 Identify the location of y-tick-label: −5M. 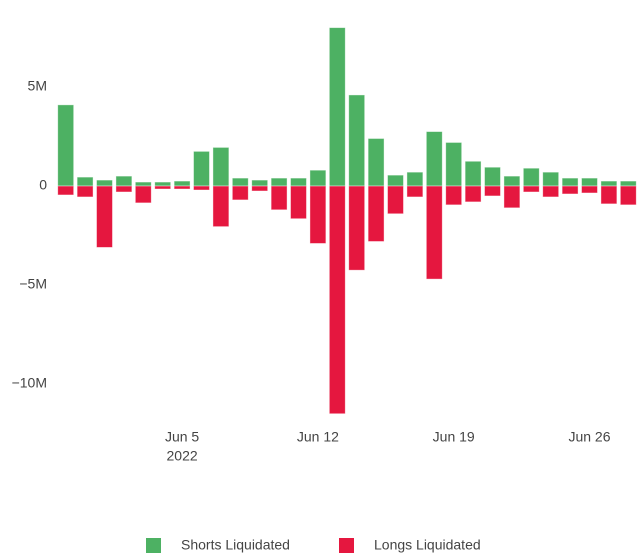
(33, 284).